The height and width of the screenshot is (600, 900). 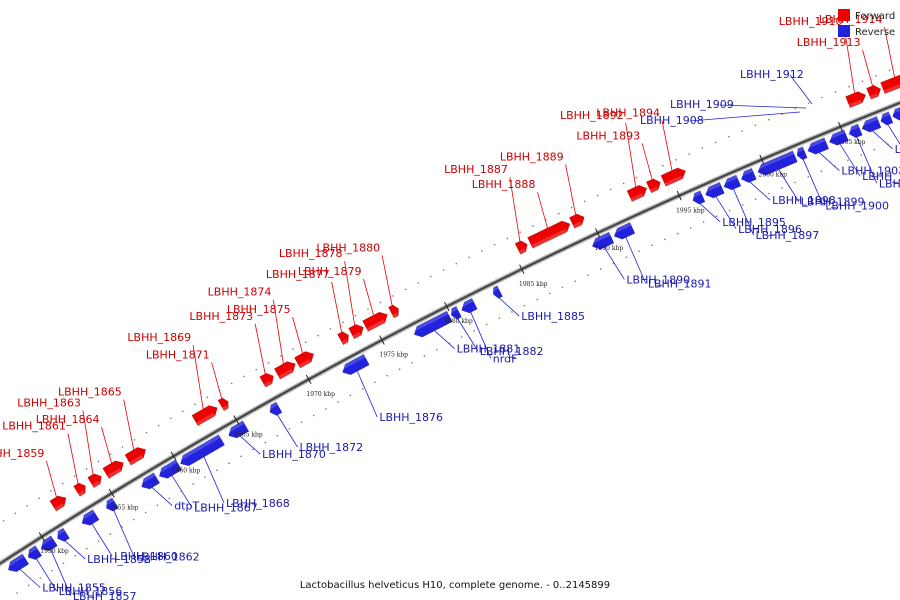 What do you see at coordinates (857, 205) in the screenshot?
I see `gene-label-reverse: LBHH_1900` at bounding box center [857, 205].